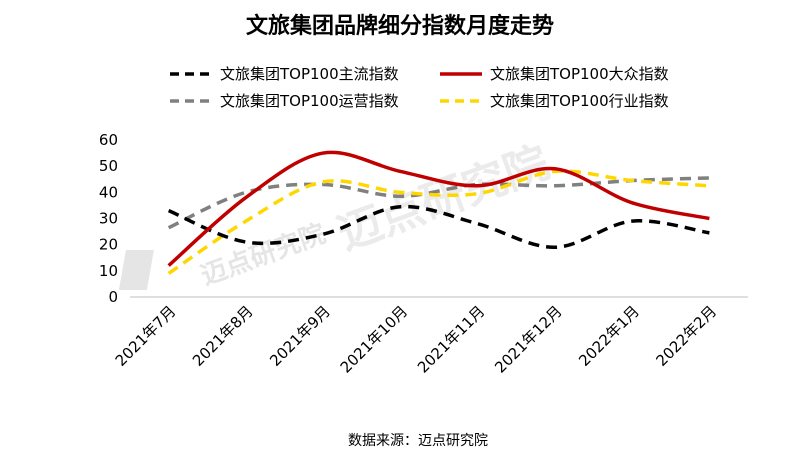 The height and width of the screenshot is (460, 800). I want to click on x-tick-label: 2022年1月, so click(609, 336).